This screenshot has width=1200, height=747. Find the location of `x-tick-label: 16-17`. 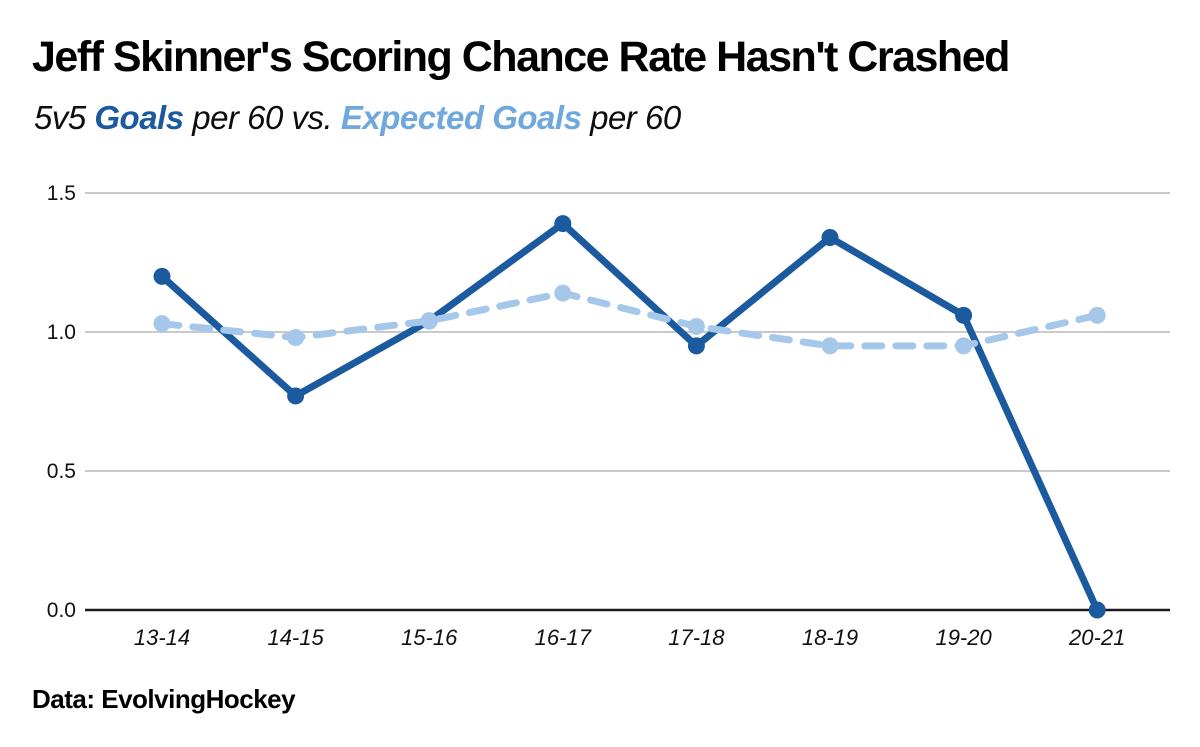

x-tick-label: 16-17 is located at coordinates (563, 637).